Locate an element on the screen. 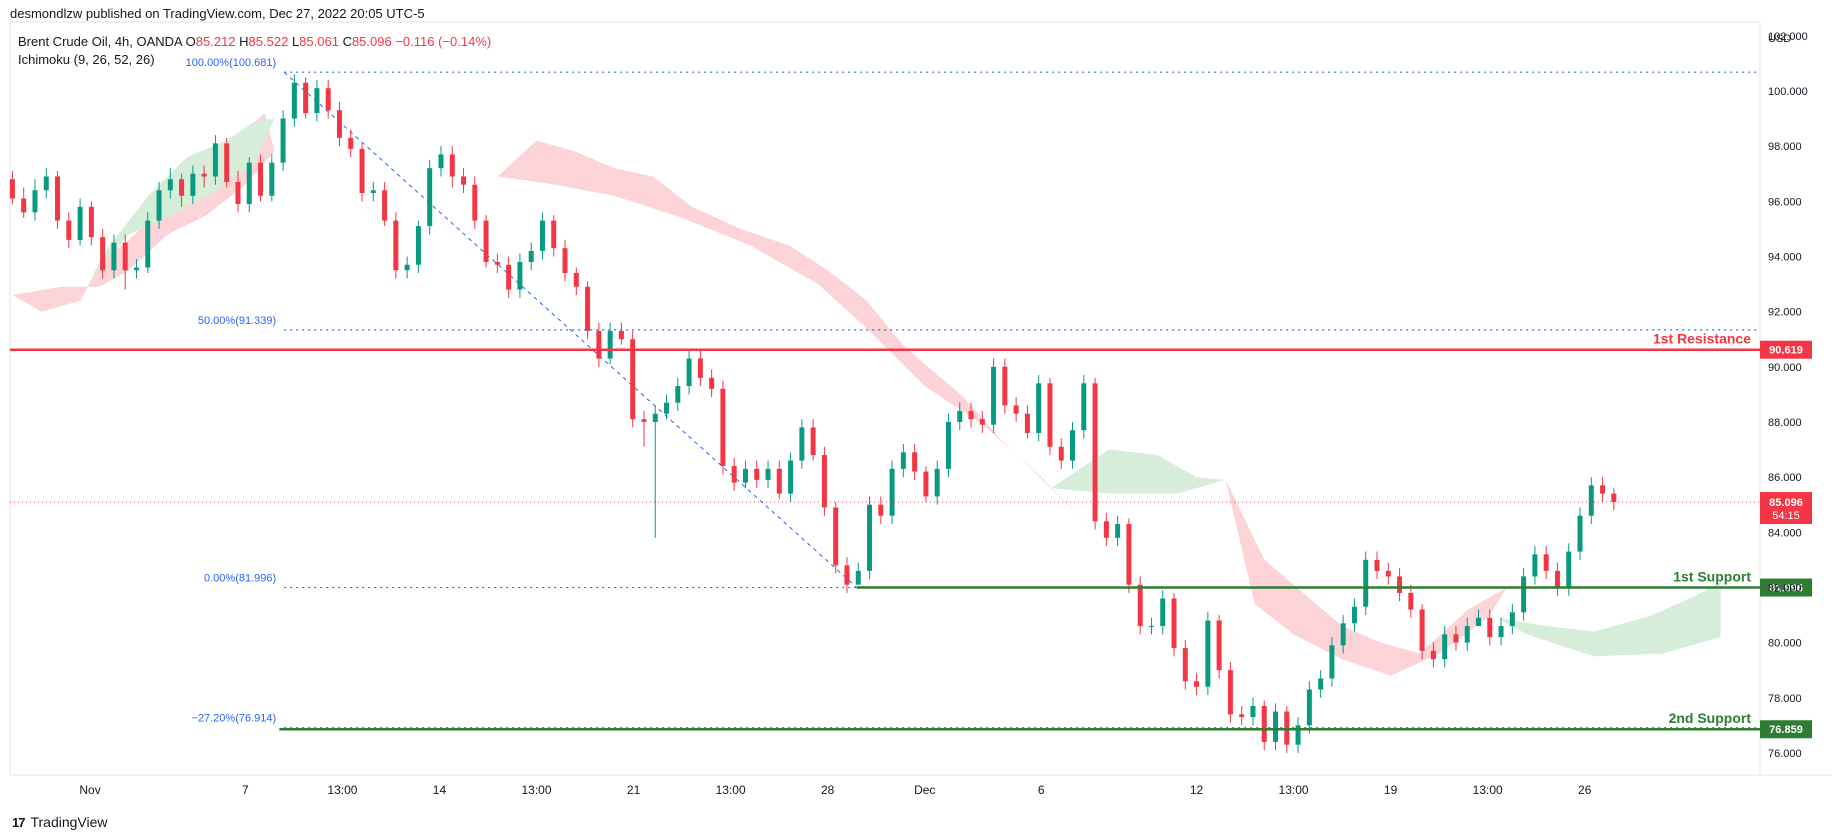 This screenshot has height=840, width=1832. y-tick-label: 88.000 is located at coordinates (1785, 423).